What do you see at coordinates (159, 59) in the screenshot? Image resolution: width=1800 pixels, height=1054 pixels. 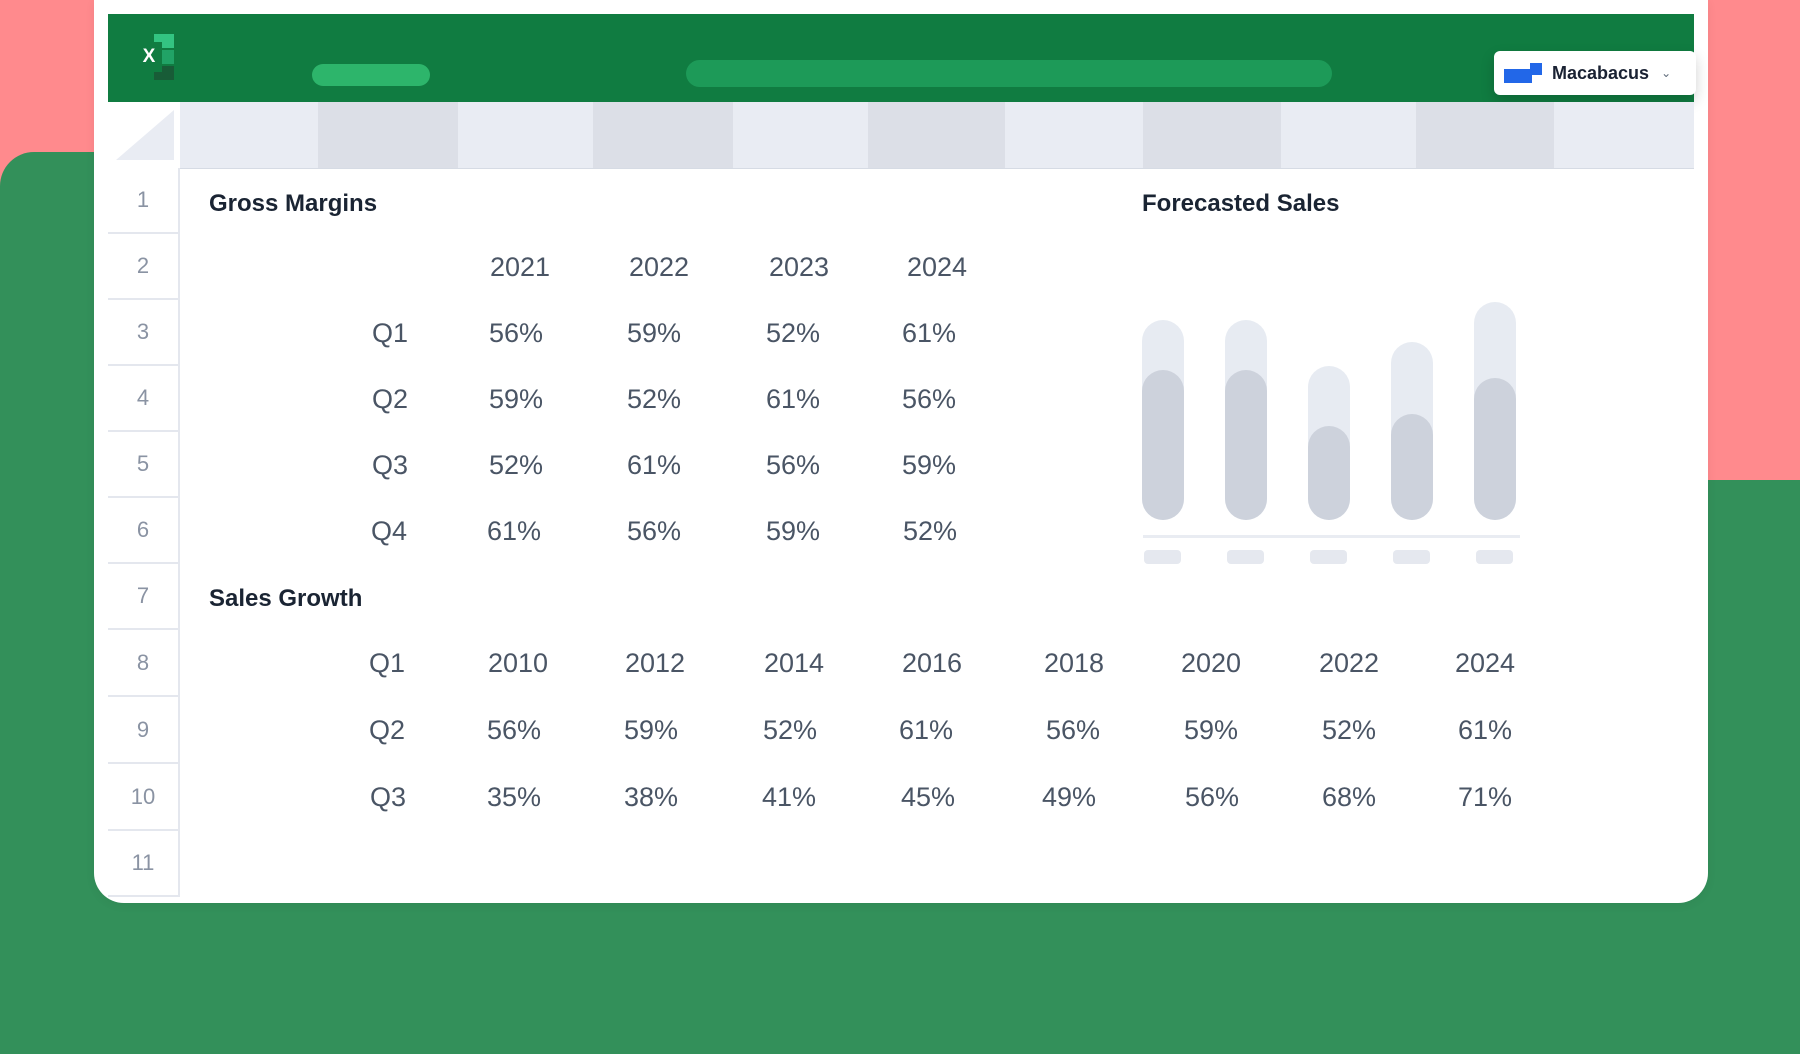 I see `excel-logo-icon: X` at bounding box center [159, 59].